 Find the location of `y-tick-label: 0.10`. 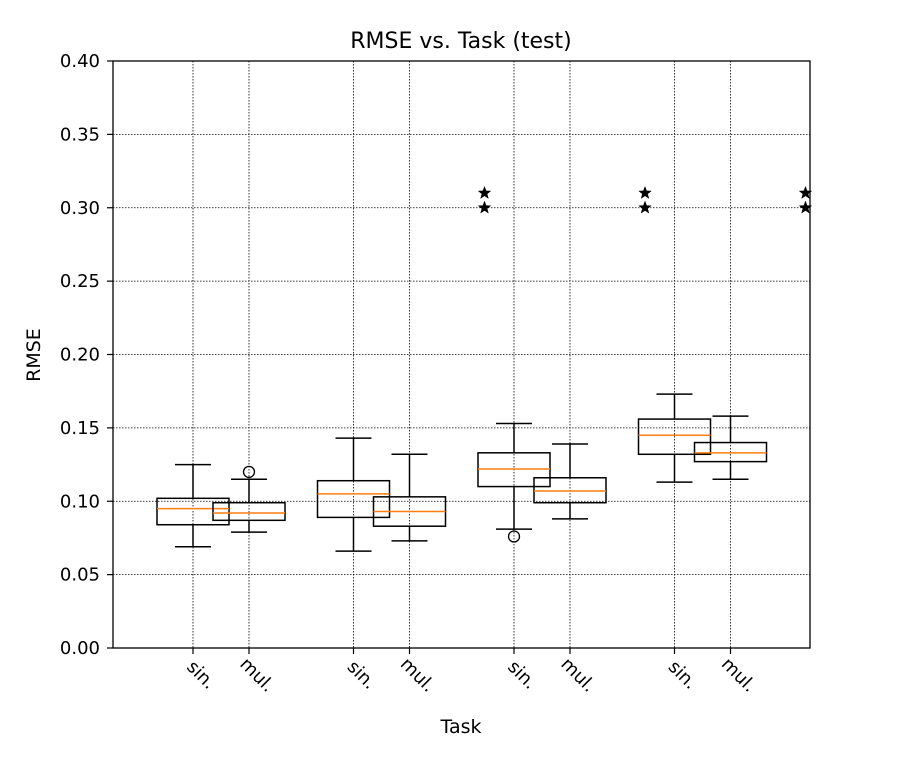

y-tick-label: 0.10 is located at coordinates (80, 501).